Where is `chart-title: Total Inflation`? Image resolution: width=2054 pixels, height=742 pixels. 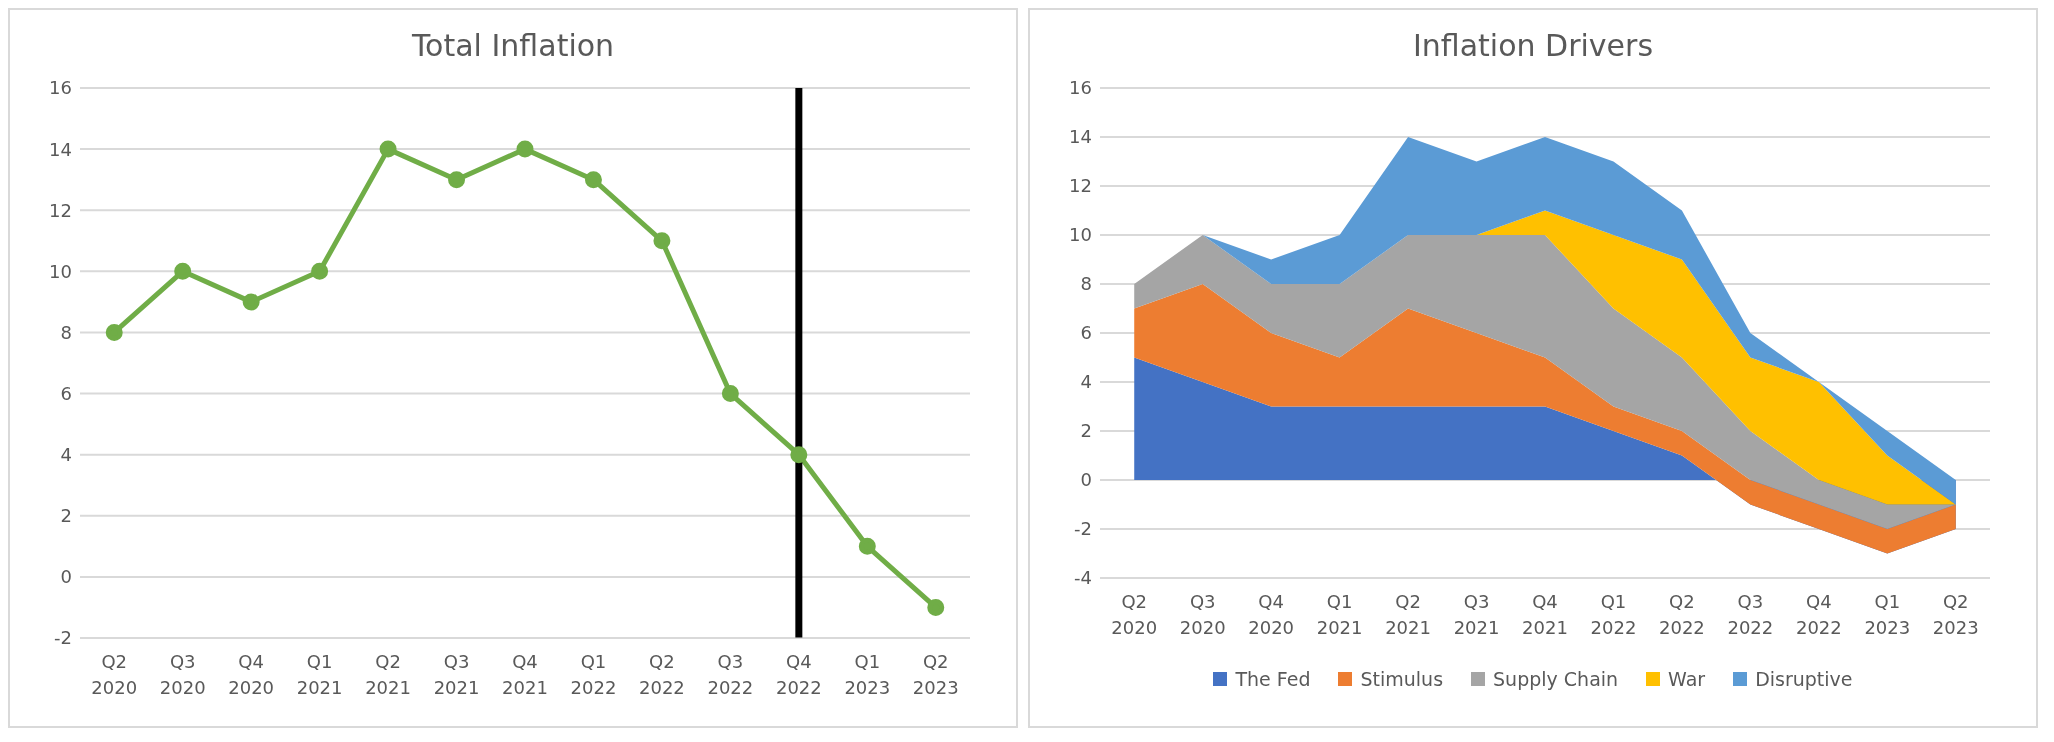 chart-title: Total Inflation is located at coordinates (513, 46).